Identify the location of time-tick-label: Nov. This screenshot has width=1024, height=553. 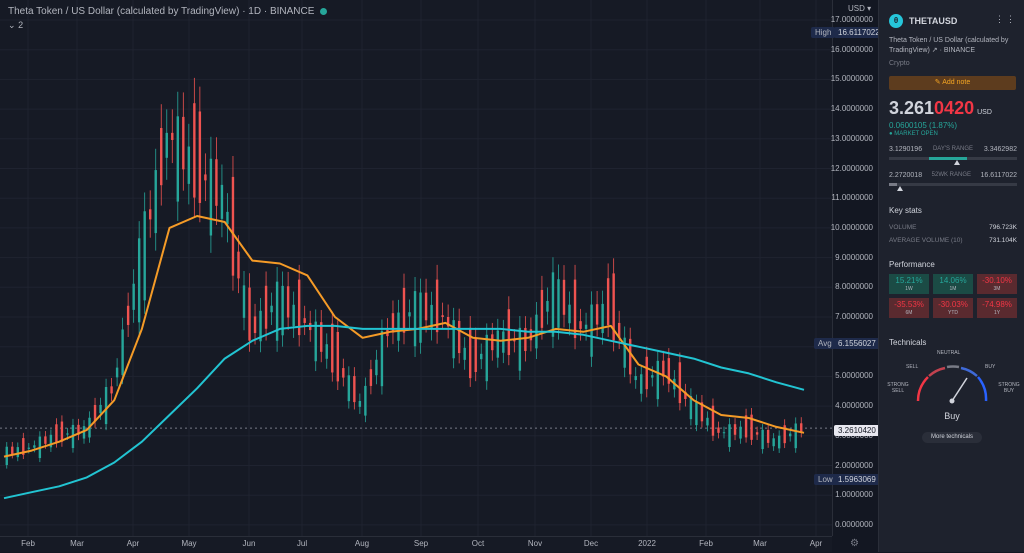
(535, 543).